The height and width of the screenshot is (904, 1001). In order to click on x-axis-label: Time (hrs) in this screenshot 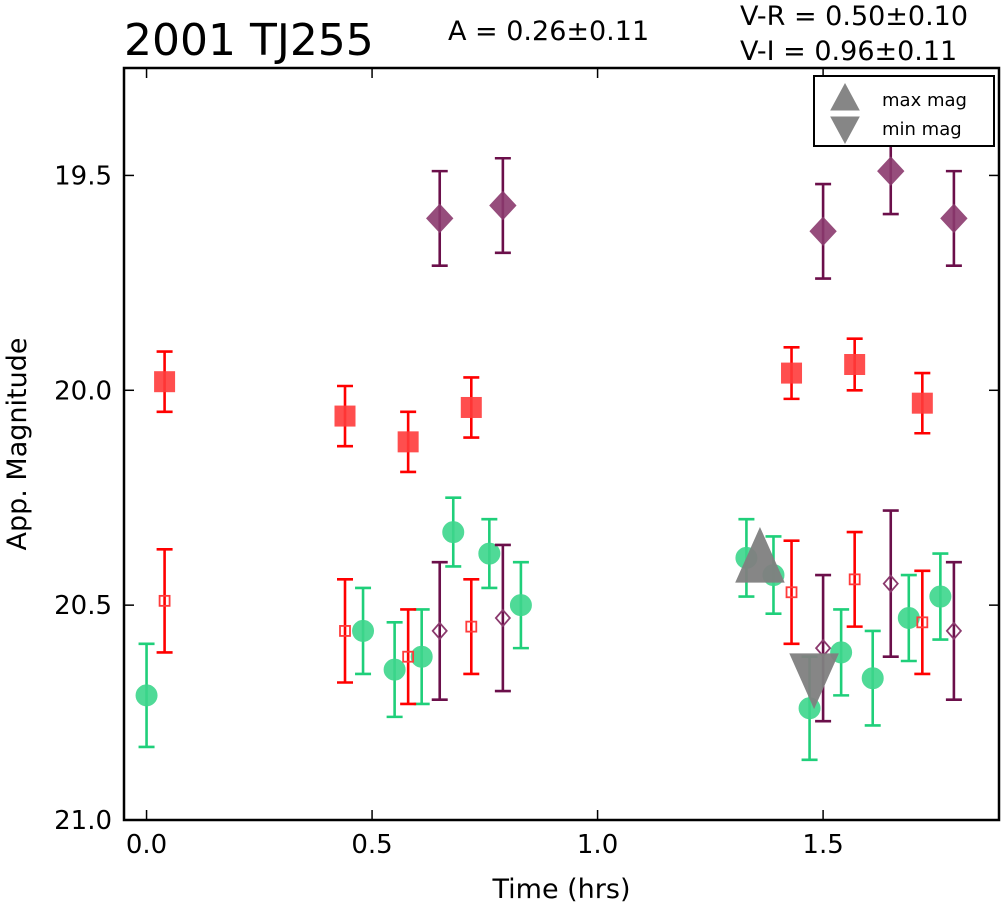, I will do `click(560, 889)`.